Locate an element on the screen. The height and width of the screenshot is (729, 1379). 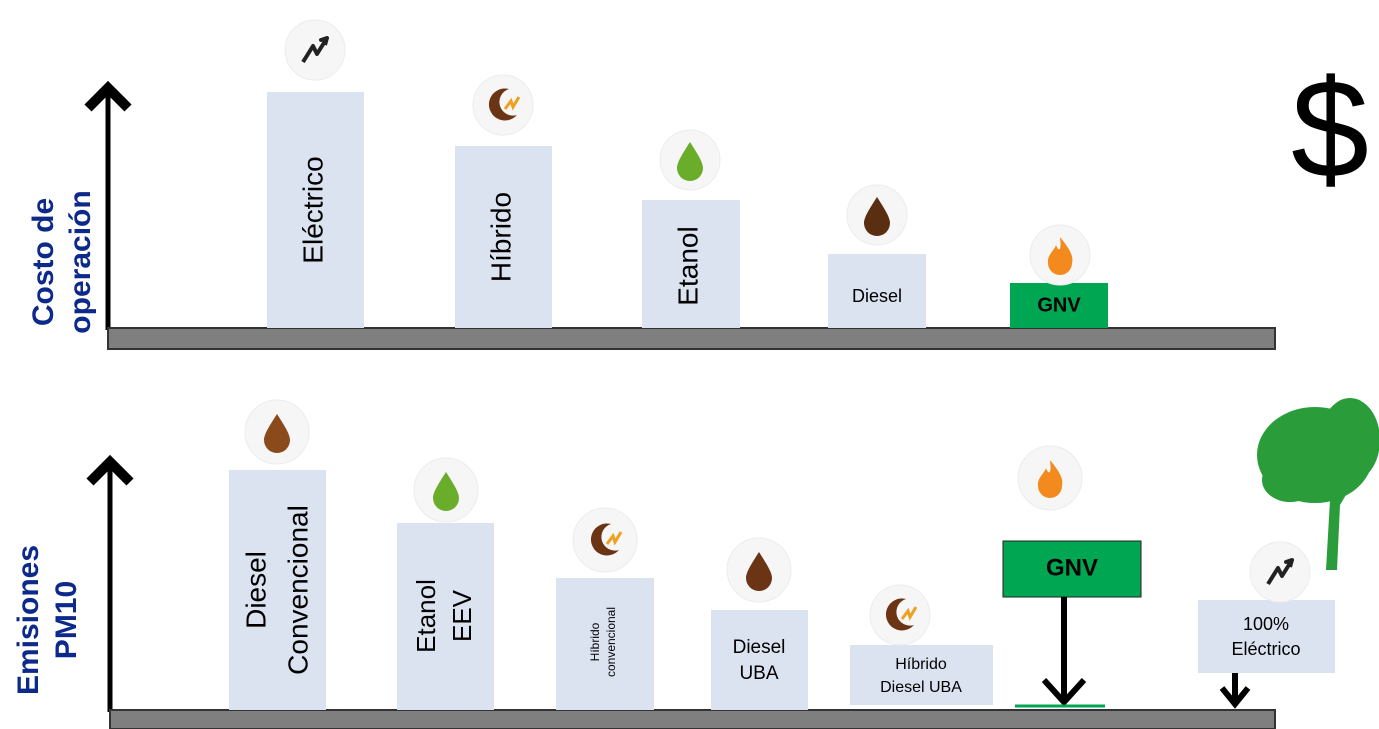
bar-label: UBA is located at coordinates (758, 673).